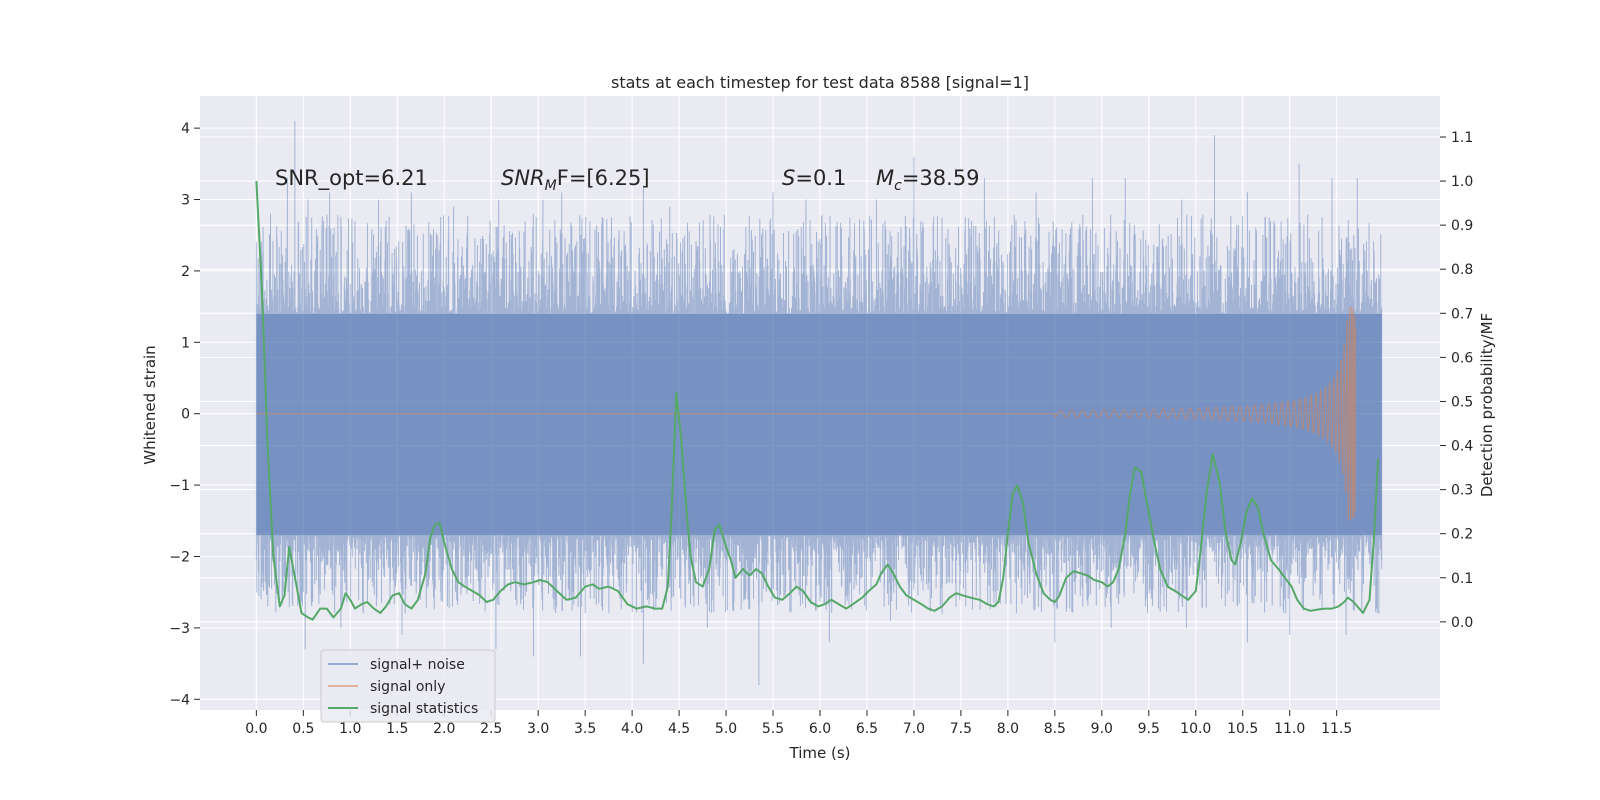 This screenshot has width=1600, height=800. Describe the element at coordinates (820, 178) in the screenshot. I see `s-value: =0.1` at that location.